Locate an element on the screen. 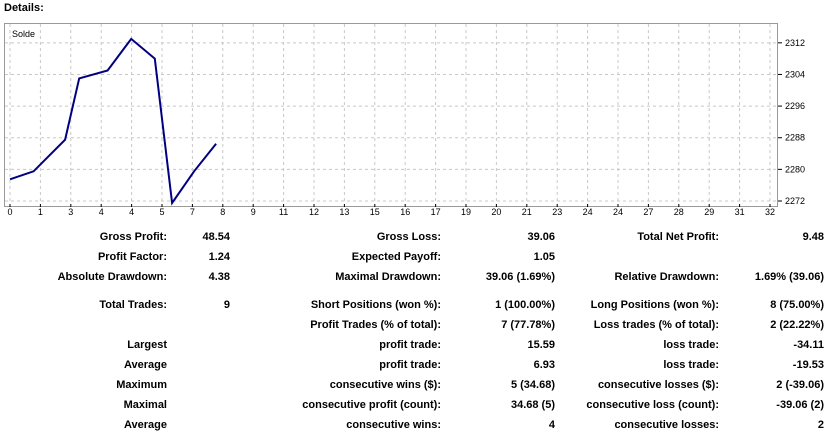  expected-payoff-label: Expected Payoff: is located at coordinates (396, 257).